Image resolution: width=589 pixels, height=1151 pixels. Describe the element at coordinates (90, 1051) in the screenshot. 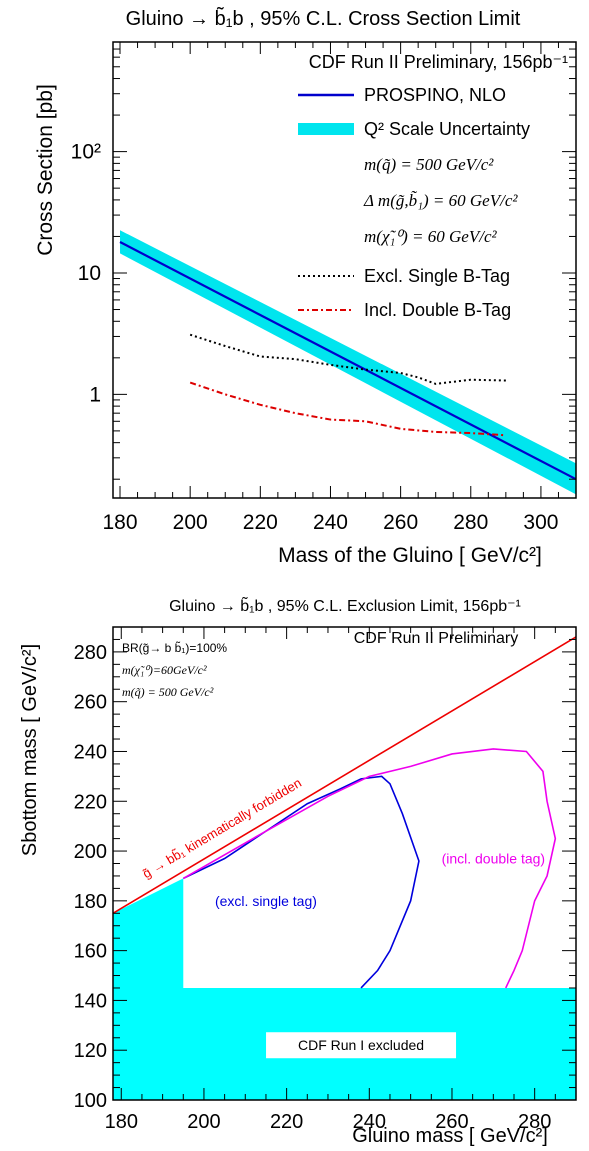

I see `chart2-y-tick-label: 120` at that location.